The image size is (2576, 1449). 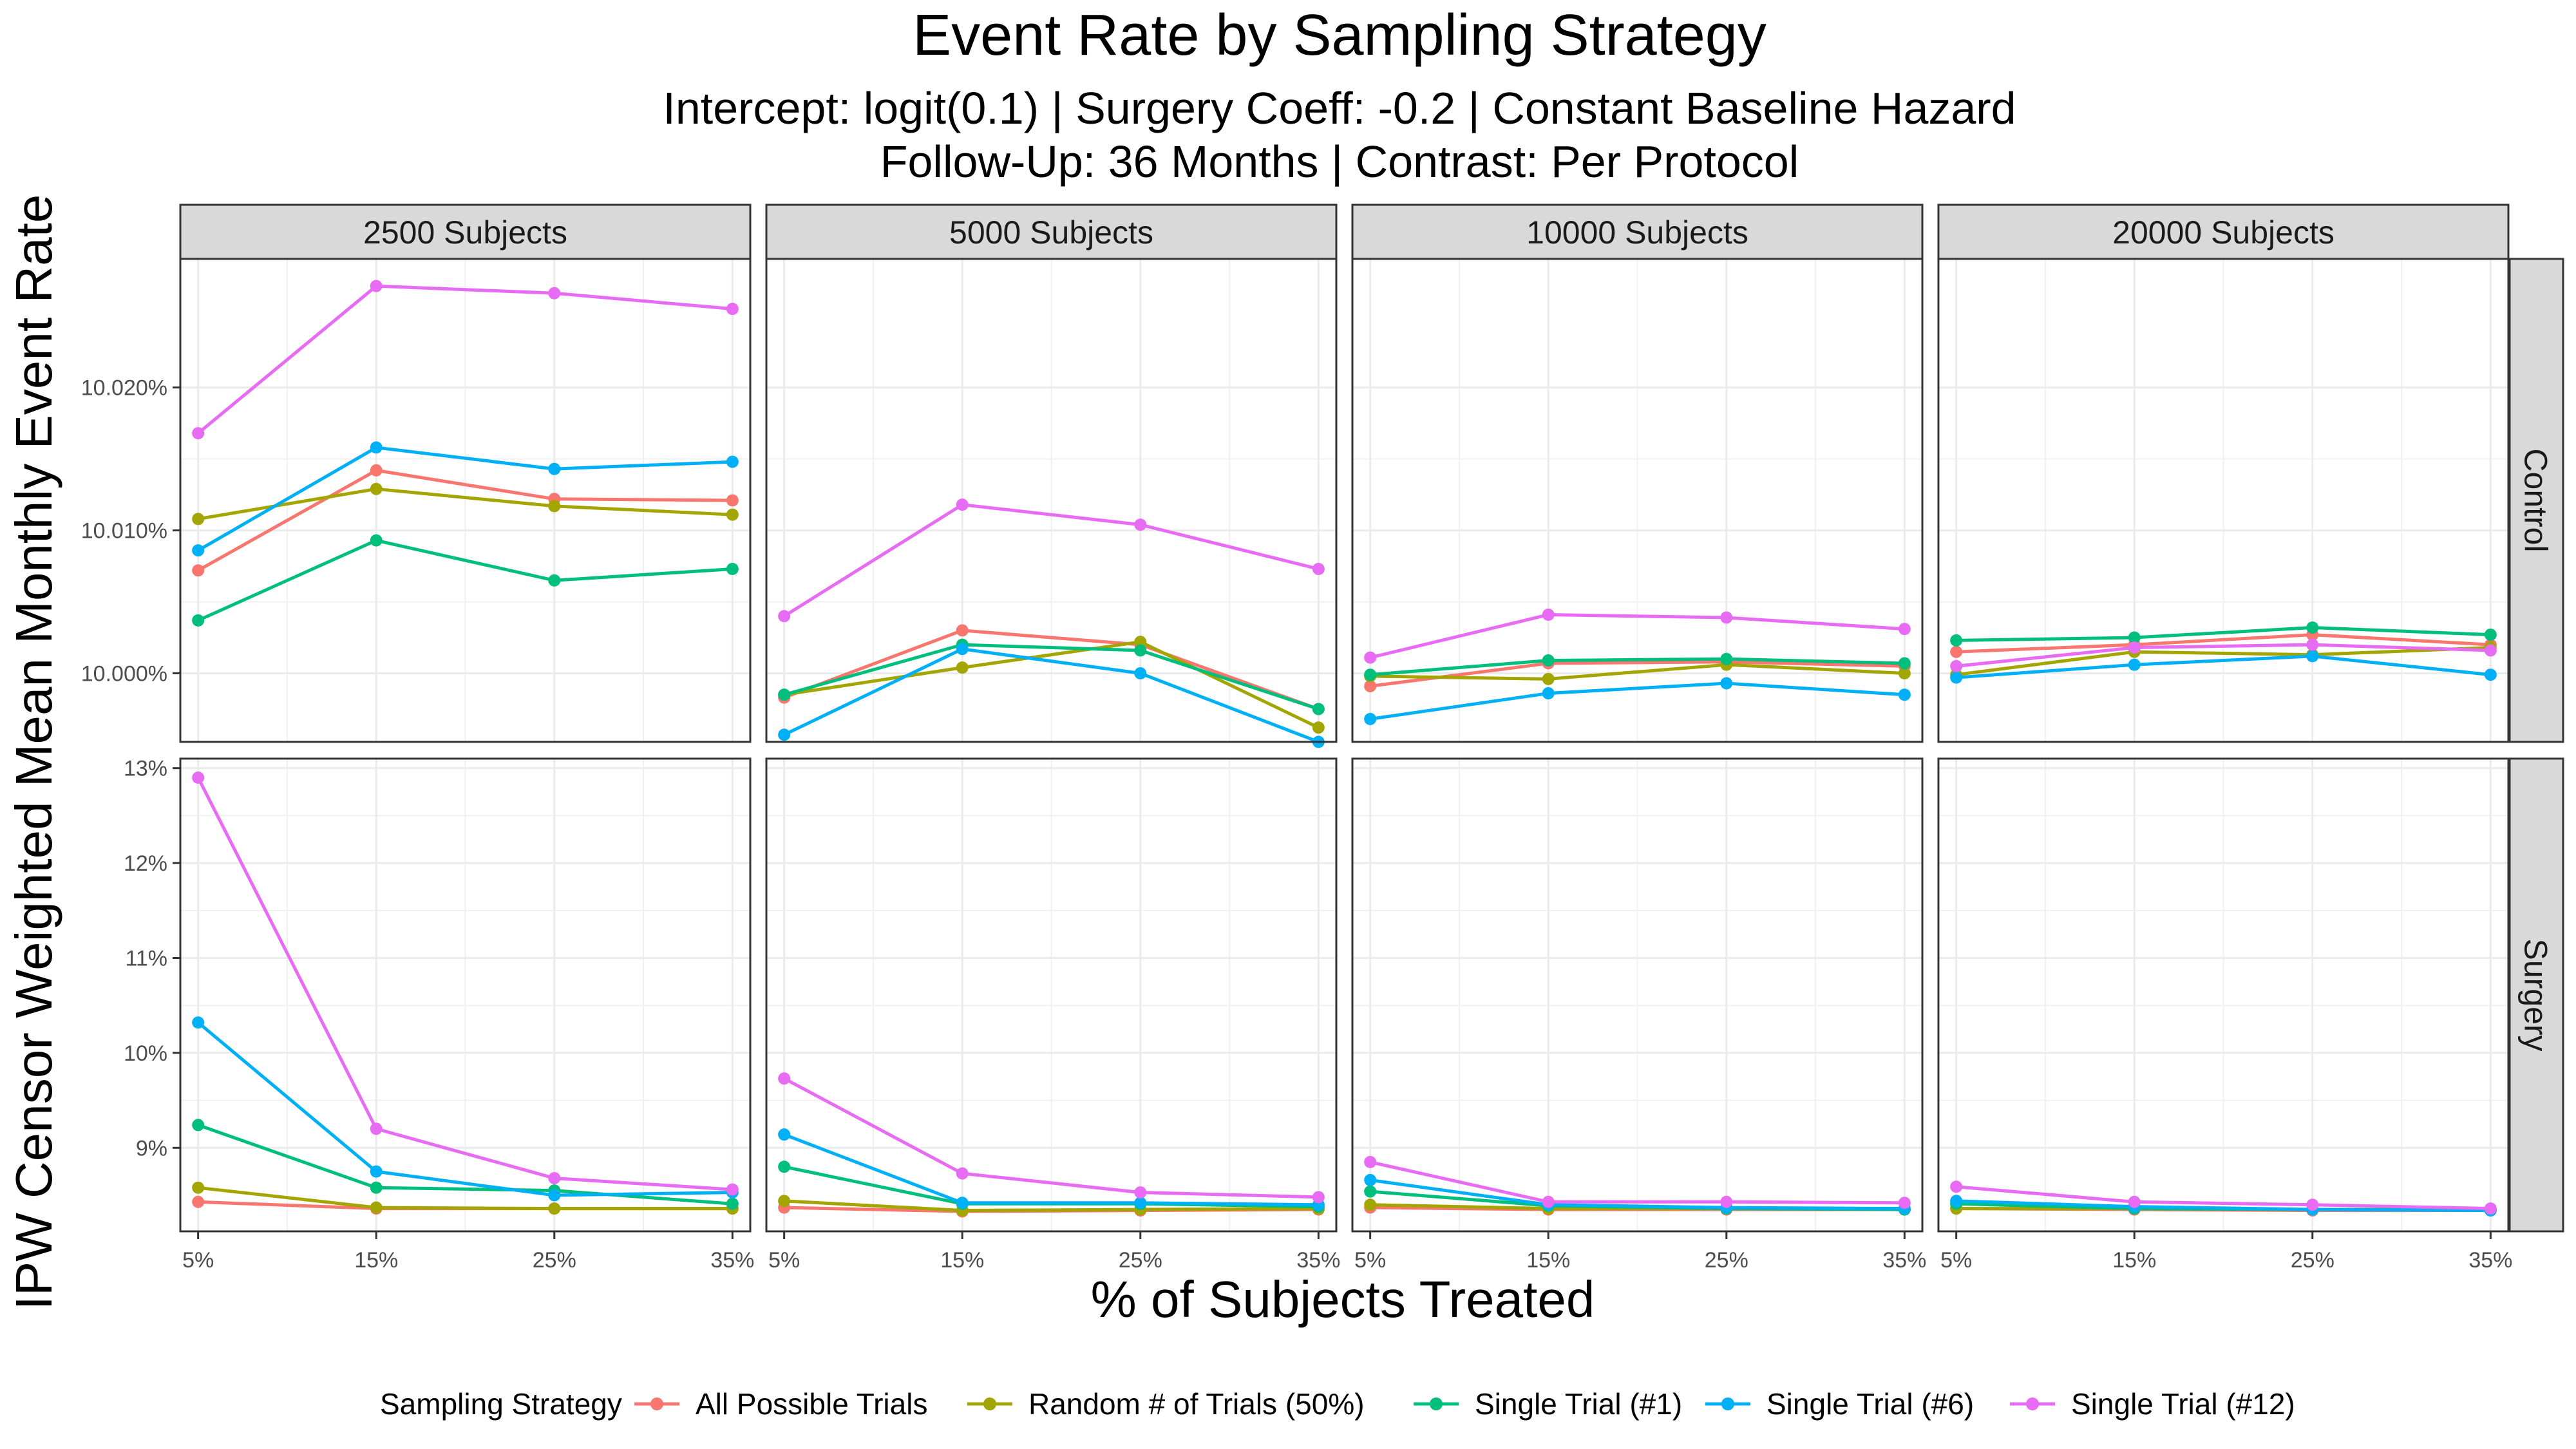 What do you see at coordinates (124, 531) in the screenshot?
I see `y-tick-label: 10.010%` at bounding box center [124, 531].